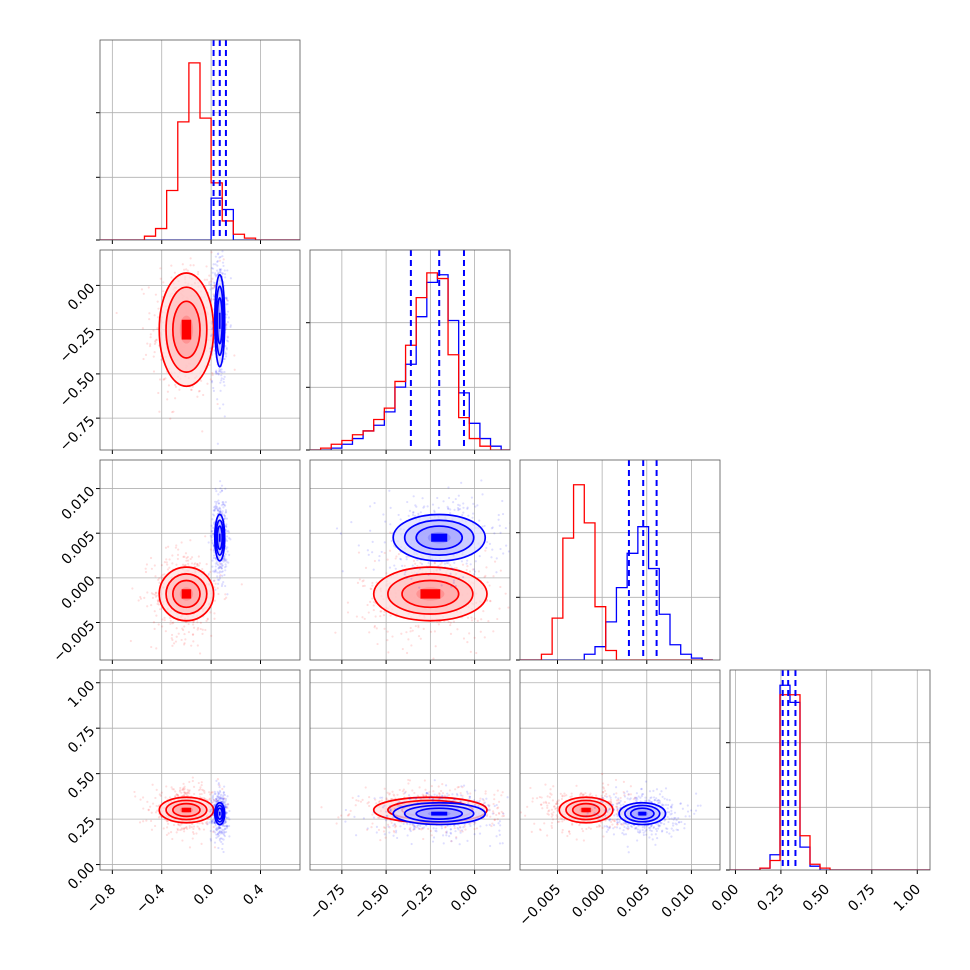 The image size is (970, 970). What do you see at coordinates (78, 434) in the screenshot?
I see `y-tick-label: −0.75` at bounding box center [78, 434].